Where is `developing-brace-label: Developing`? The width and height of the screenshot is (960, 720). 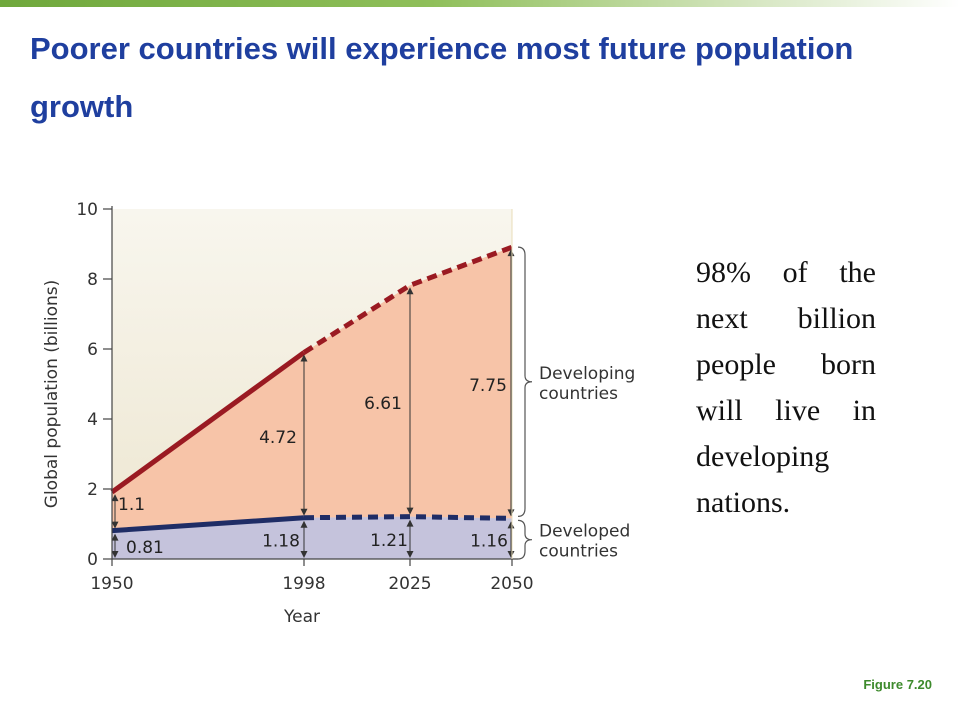
developing-brace-label: Developing is located at coordinates (587, 374).